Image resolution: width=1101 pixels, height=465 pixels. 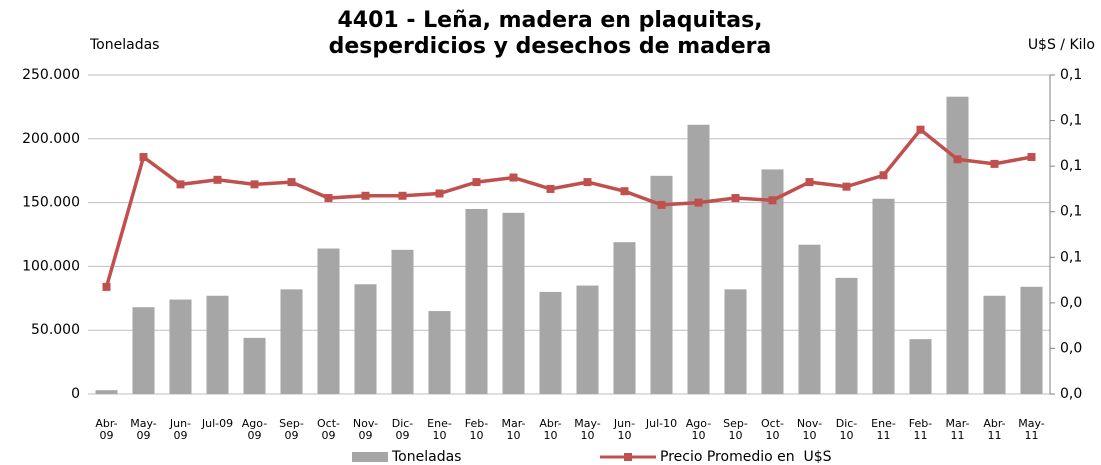 What do you see at coordinates (550, 429) in the screenshot?
I see `x-tick-label: Abr-10` at bounding box center [550, 429].